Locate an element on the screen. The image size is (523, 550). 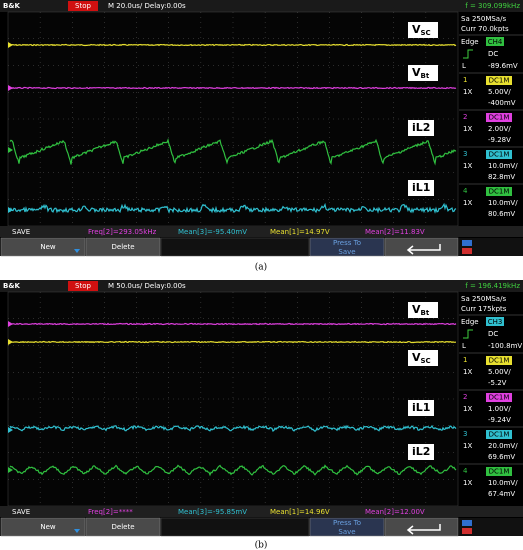
channel-offset: 80.6mV is located at coordinates (501, 214).